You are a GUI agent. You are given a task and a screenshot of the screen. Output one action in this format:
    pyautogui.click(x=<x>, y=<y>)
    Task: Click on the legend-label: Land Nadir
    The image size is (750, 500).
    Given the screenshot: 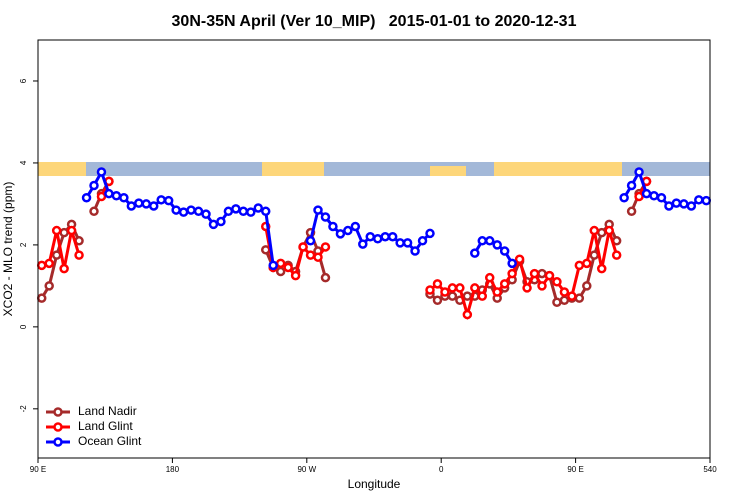 What is the action you would take?
    pyautogui.click(x=107, y=411)
    